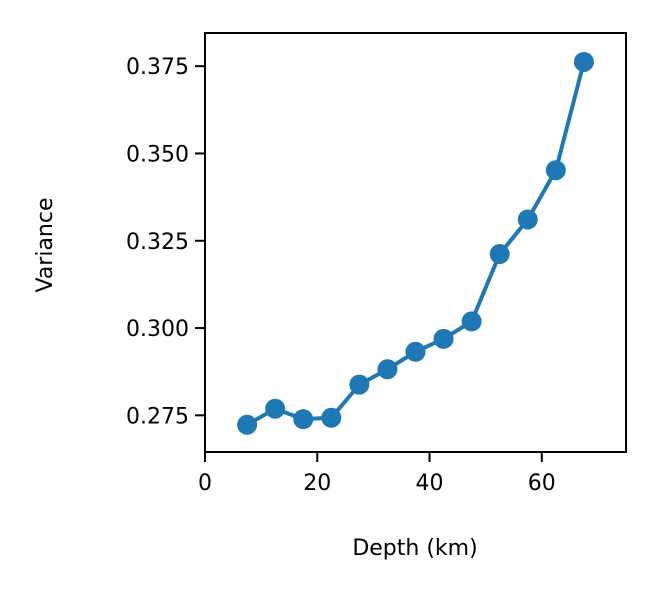 This screenshot has width=658, height=595. Describe the element at coordinates (157, 242) in the screenshot. I see `y-tick-label: 0.325` at that location.